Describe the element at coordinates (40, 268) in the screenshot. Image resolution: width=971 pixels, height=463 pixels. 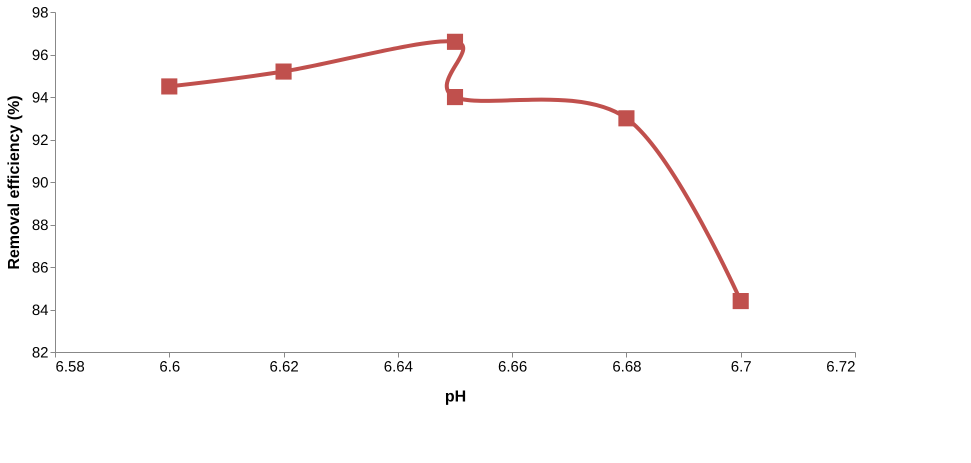
I see `y-tick-label: 86` at that location.